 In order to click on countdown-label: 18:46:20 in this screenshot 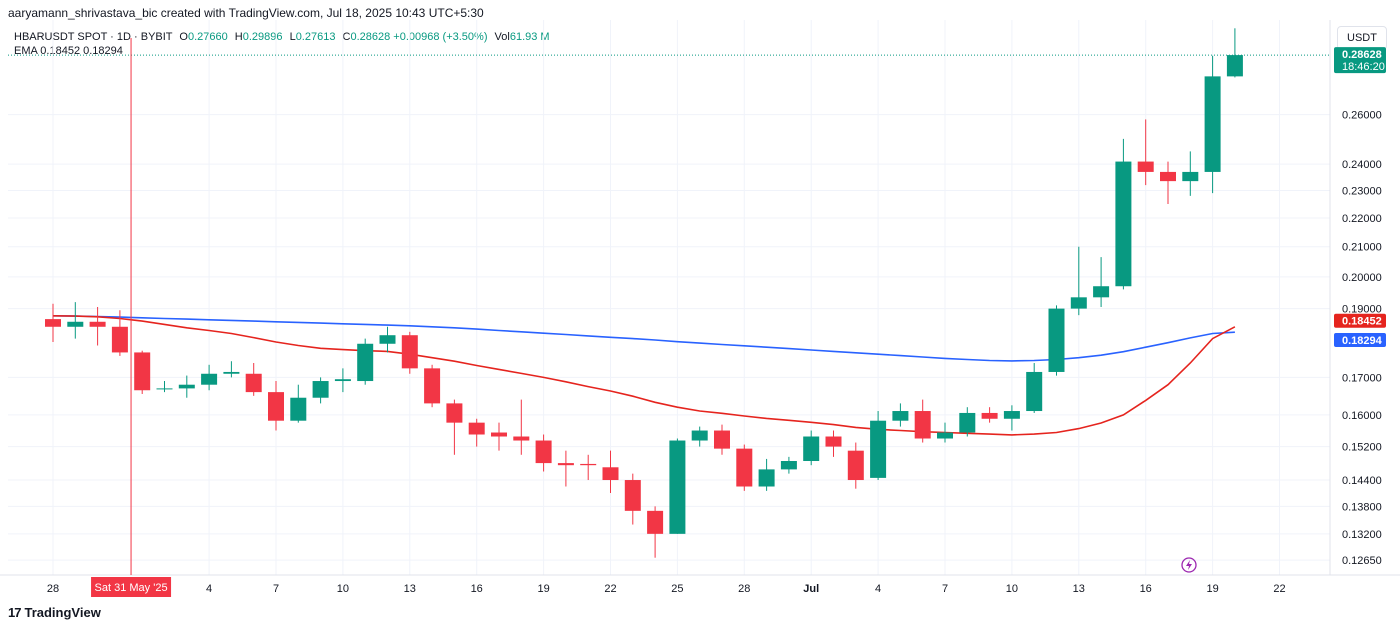, I will do `click(1363, 67)`.